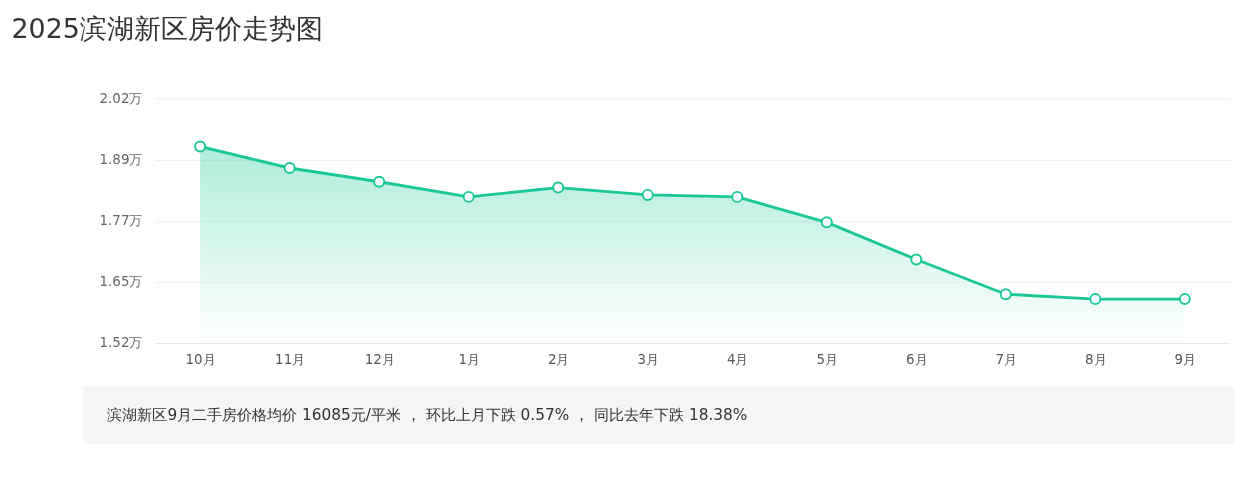  Describe the element at coordinates (121, 343) in the screenshot. I see `y-tick-label: 1.52万` at that location.